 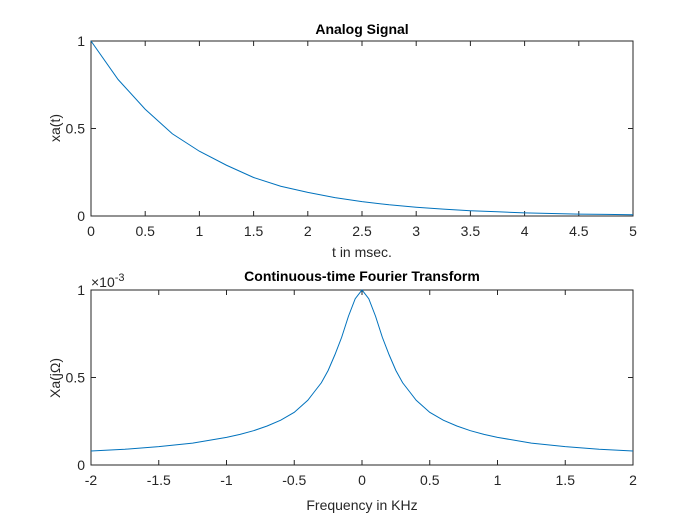 What do you see at coordinates (55, 128) in the screenshot?
I see `y-axis-label: xa(t)` at bounding box center [55, 128].